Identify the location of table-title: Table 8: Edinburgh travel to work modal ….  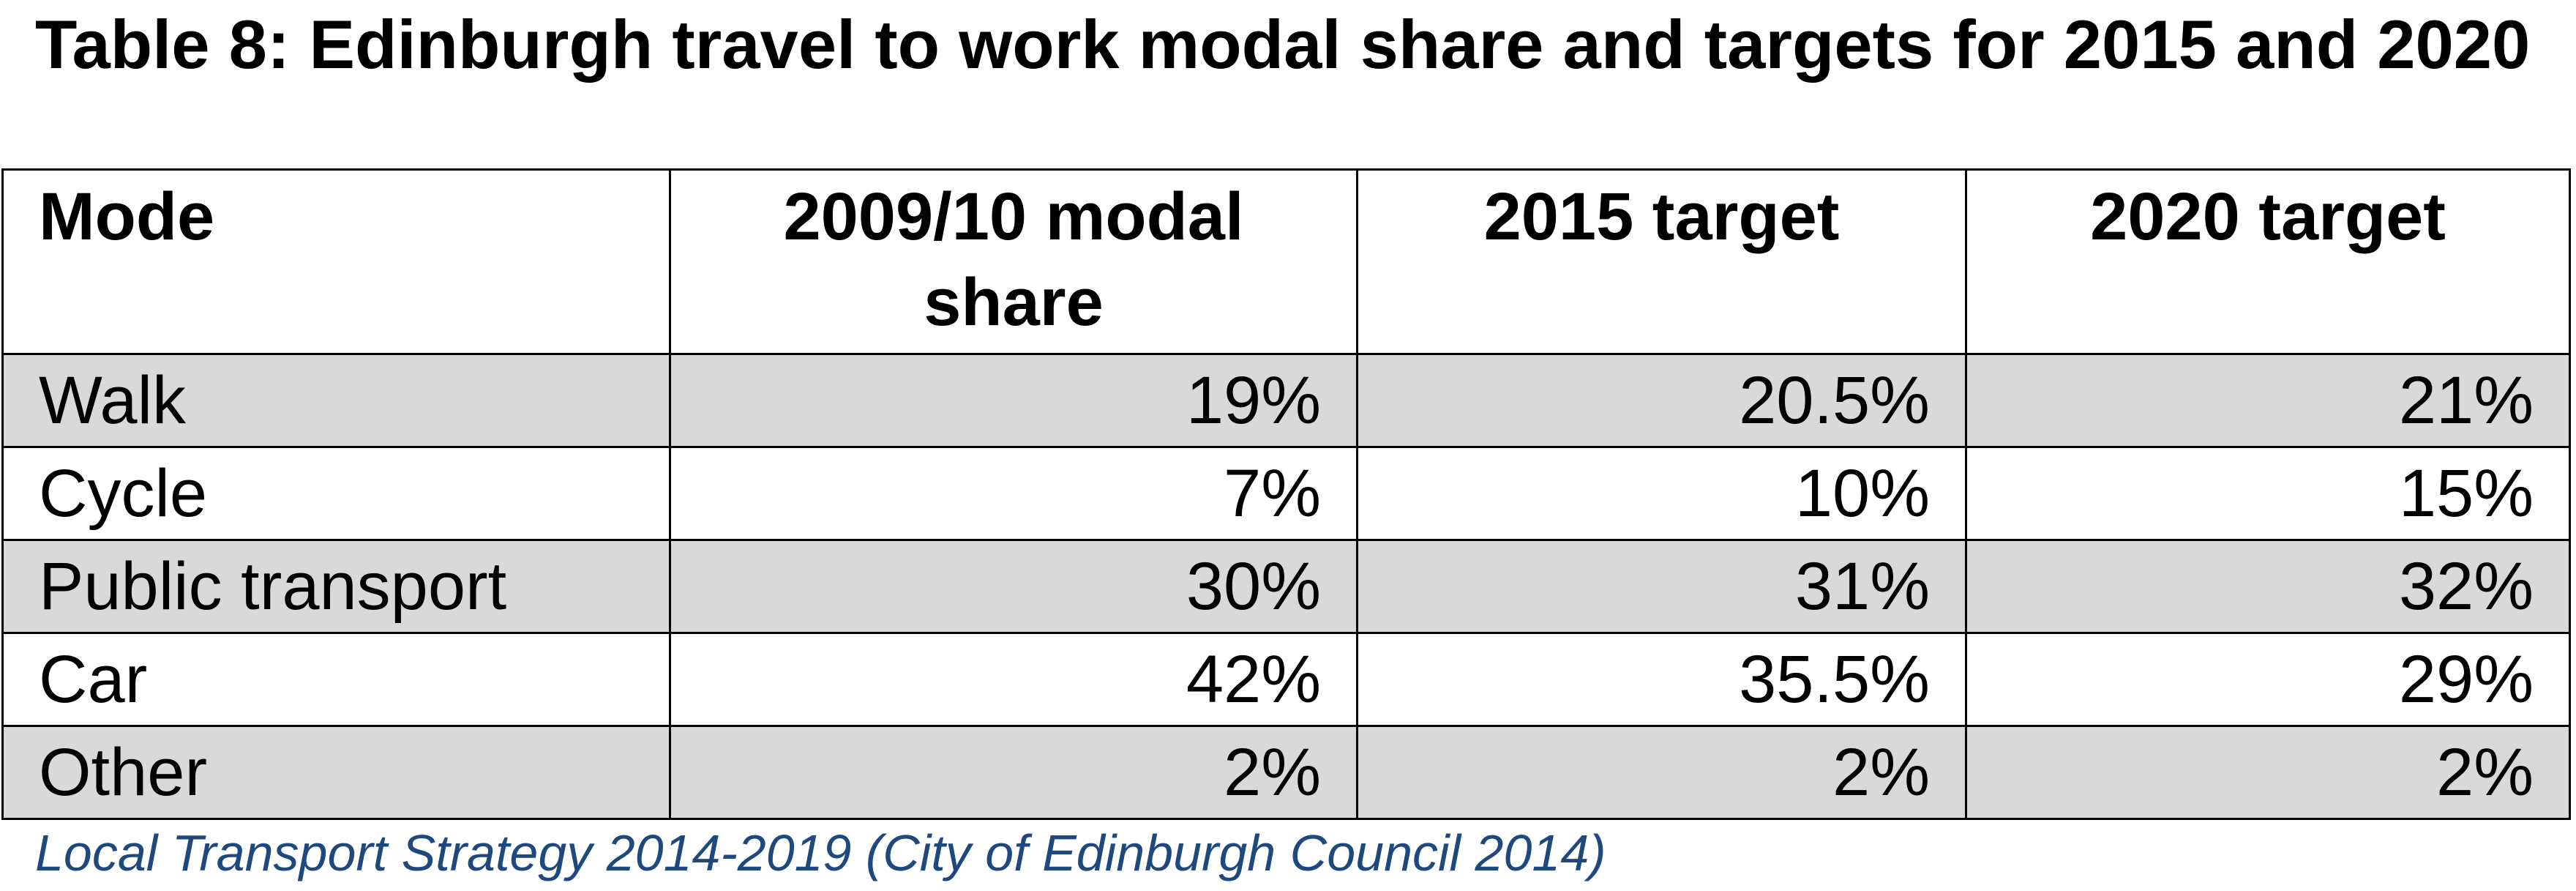
(1283, 45).